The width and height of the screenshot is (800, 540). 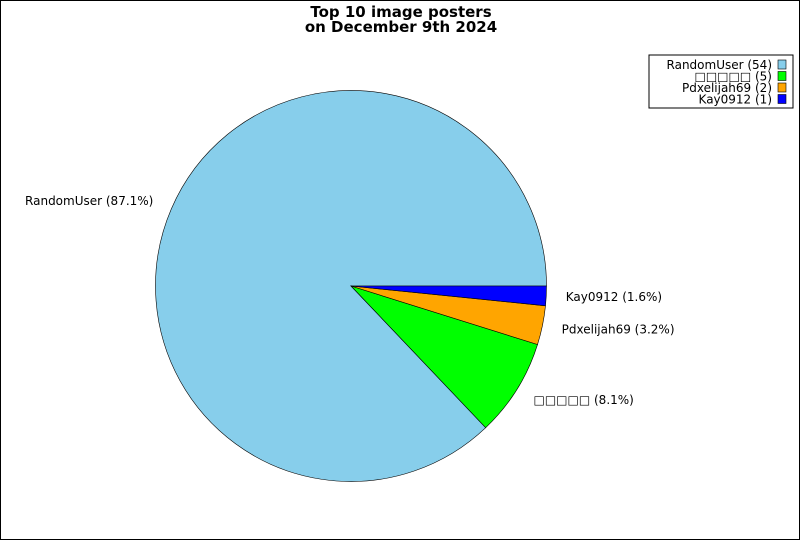 What do you see at coordinates (735, 100) in the screenshot?
I see `legend-entry-label: Kay0912 (1)` at bounding box center [735, 100].